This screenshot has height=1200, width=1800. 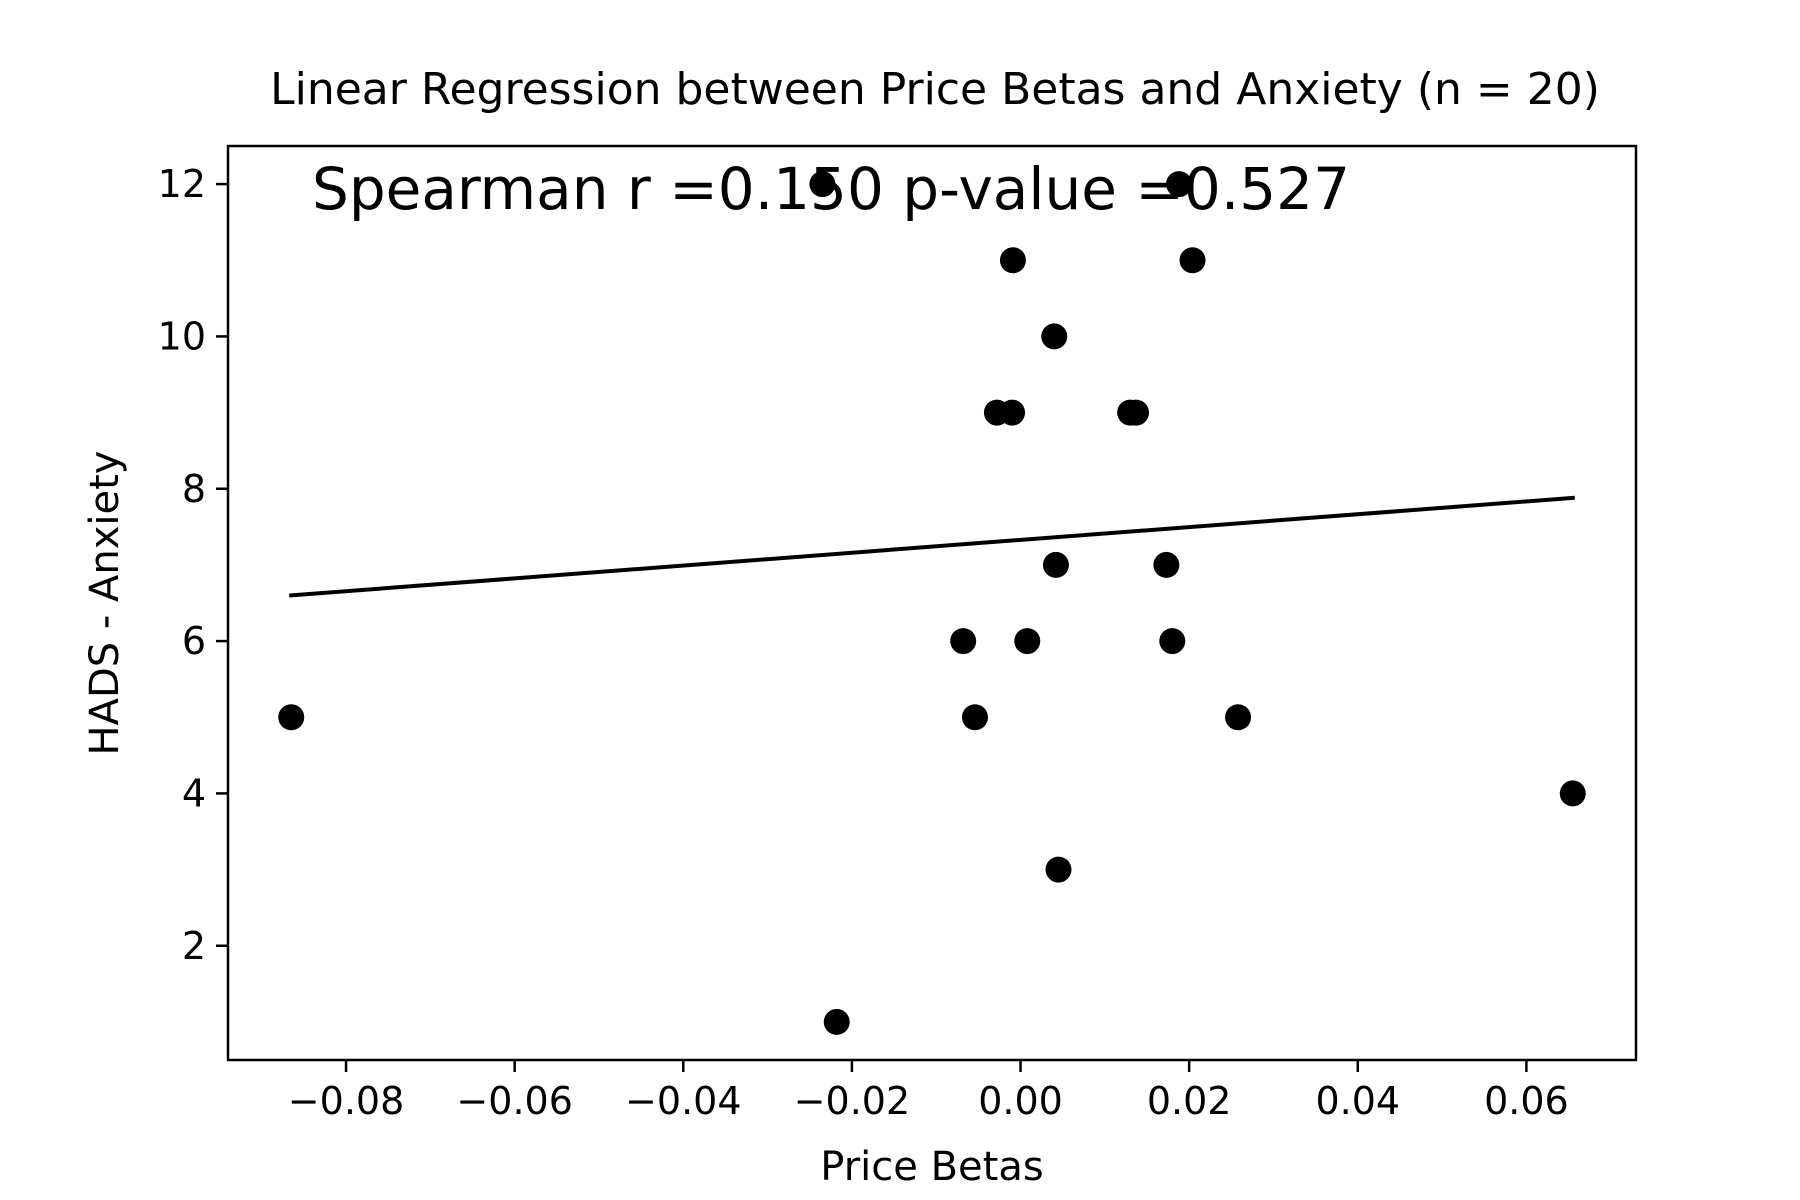 What do you see at coordinates (1526, 1101) in the screenshot?
I see `x-tick-label: 0.06` at bounding box center [1526, 1101].